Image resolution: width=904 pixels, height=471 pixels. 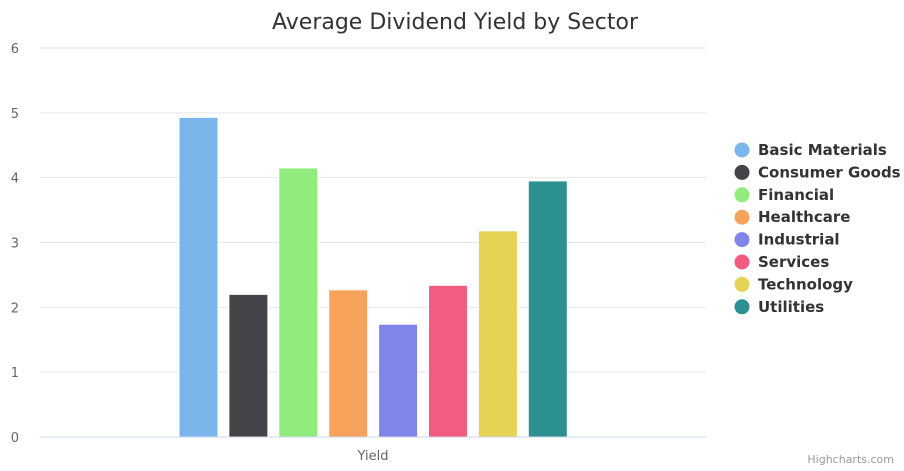 What do you see at coordinates (791, 307) in the screenshot?
I see `legend-label: Utilities` at bounding box center [791, 307].